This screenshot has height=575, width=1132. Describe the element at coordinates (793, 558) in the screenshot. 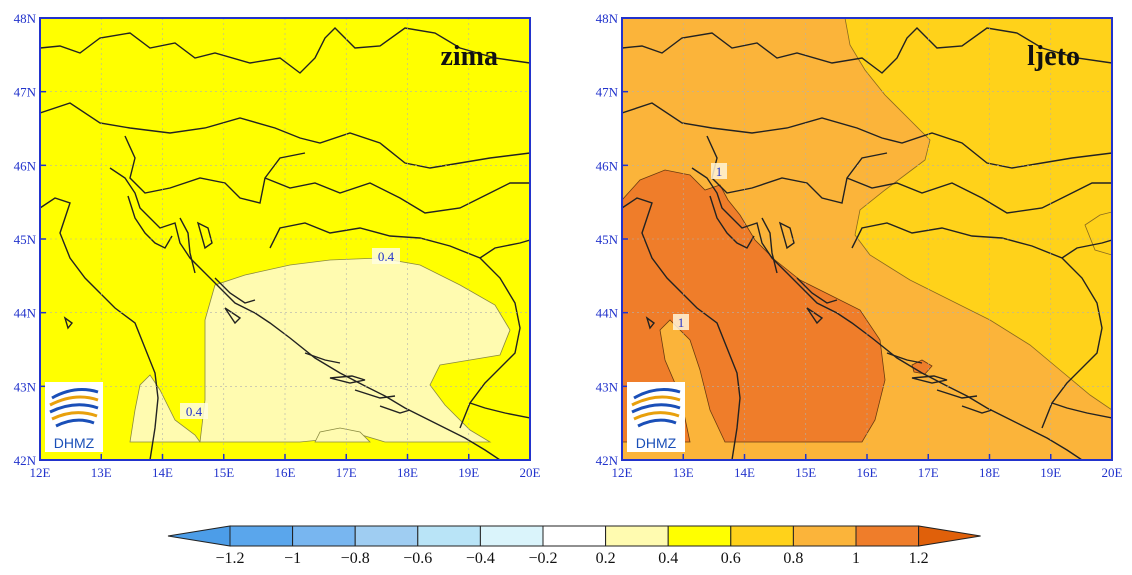

I see `colorbar-tick-label: 0.8` at that location.